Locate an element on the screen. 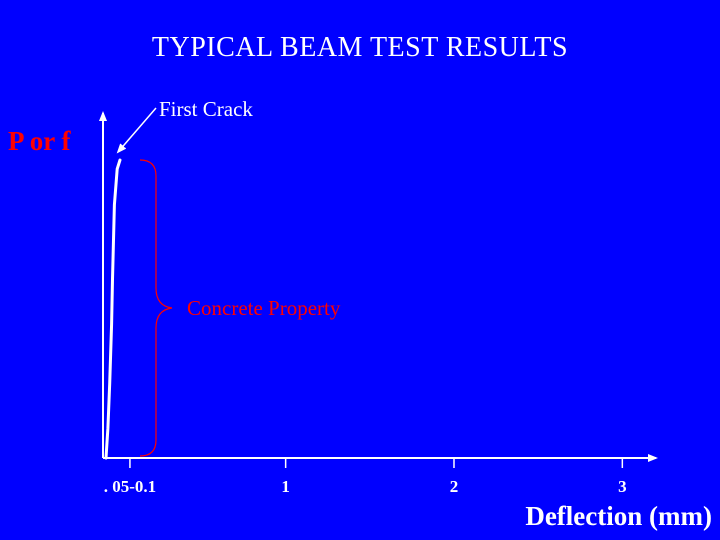 The height and width of the screenshot is (540, 720). x-tick-label-3: 3 is located at coordinates (622, 486).